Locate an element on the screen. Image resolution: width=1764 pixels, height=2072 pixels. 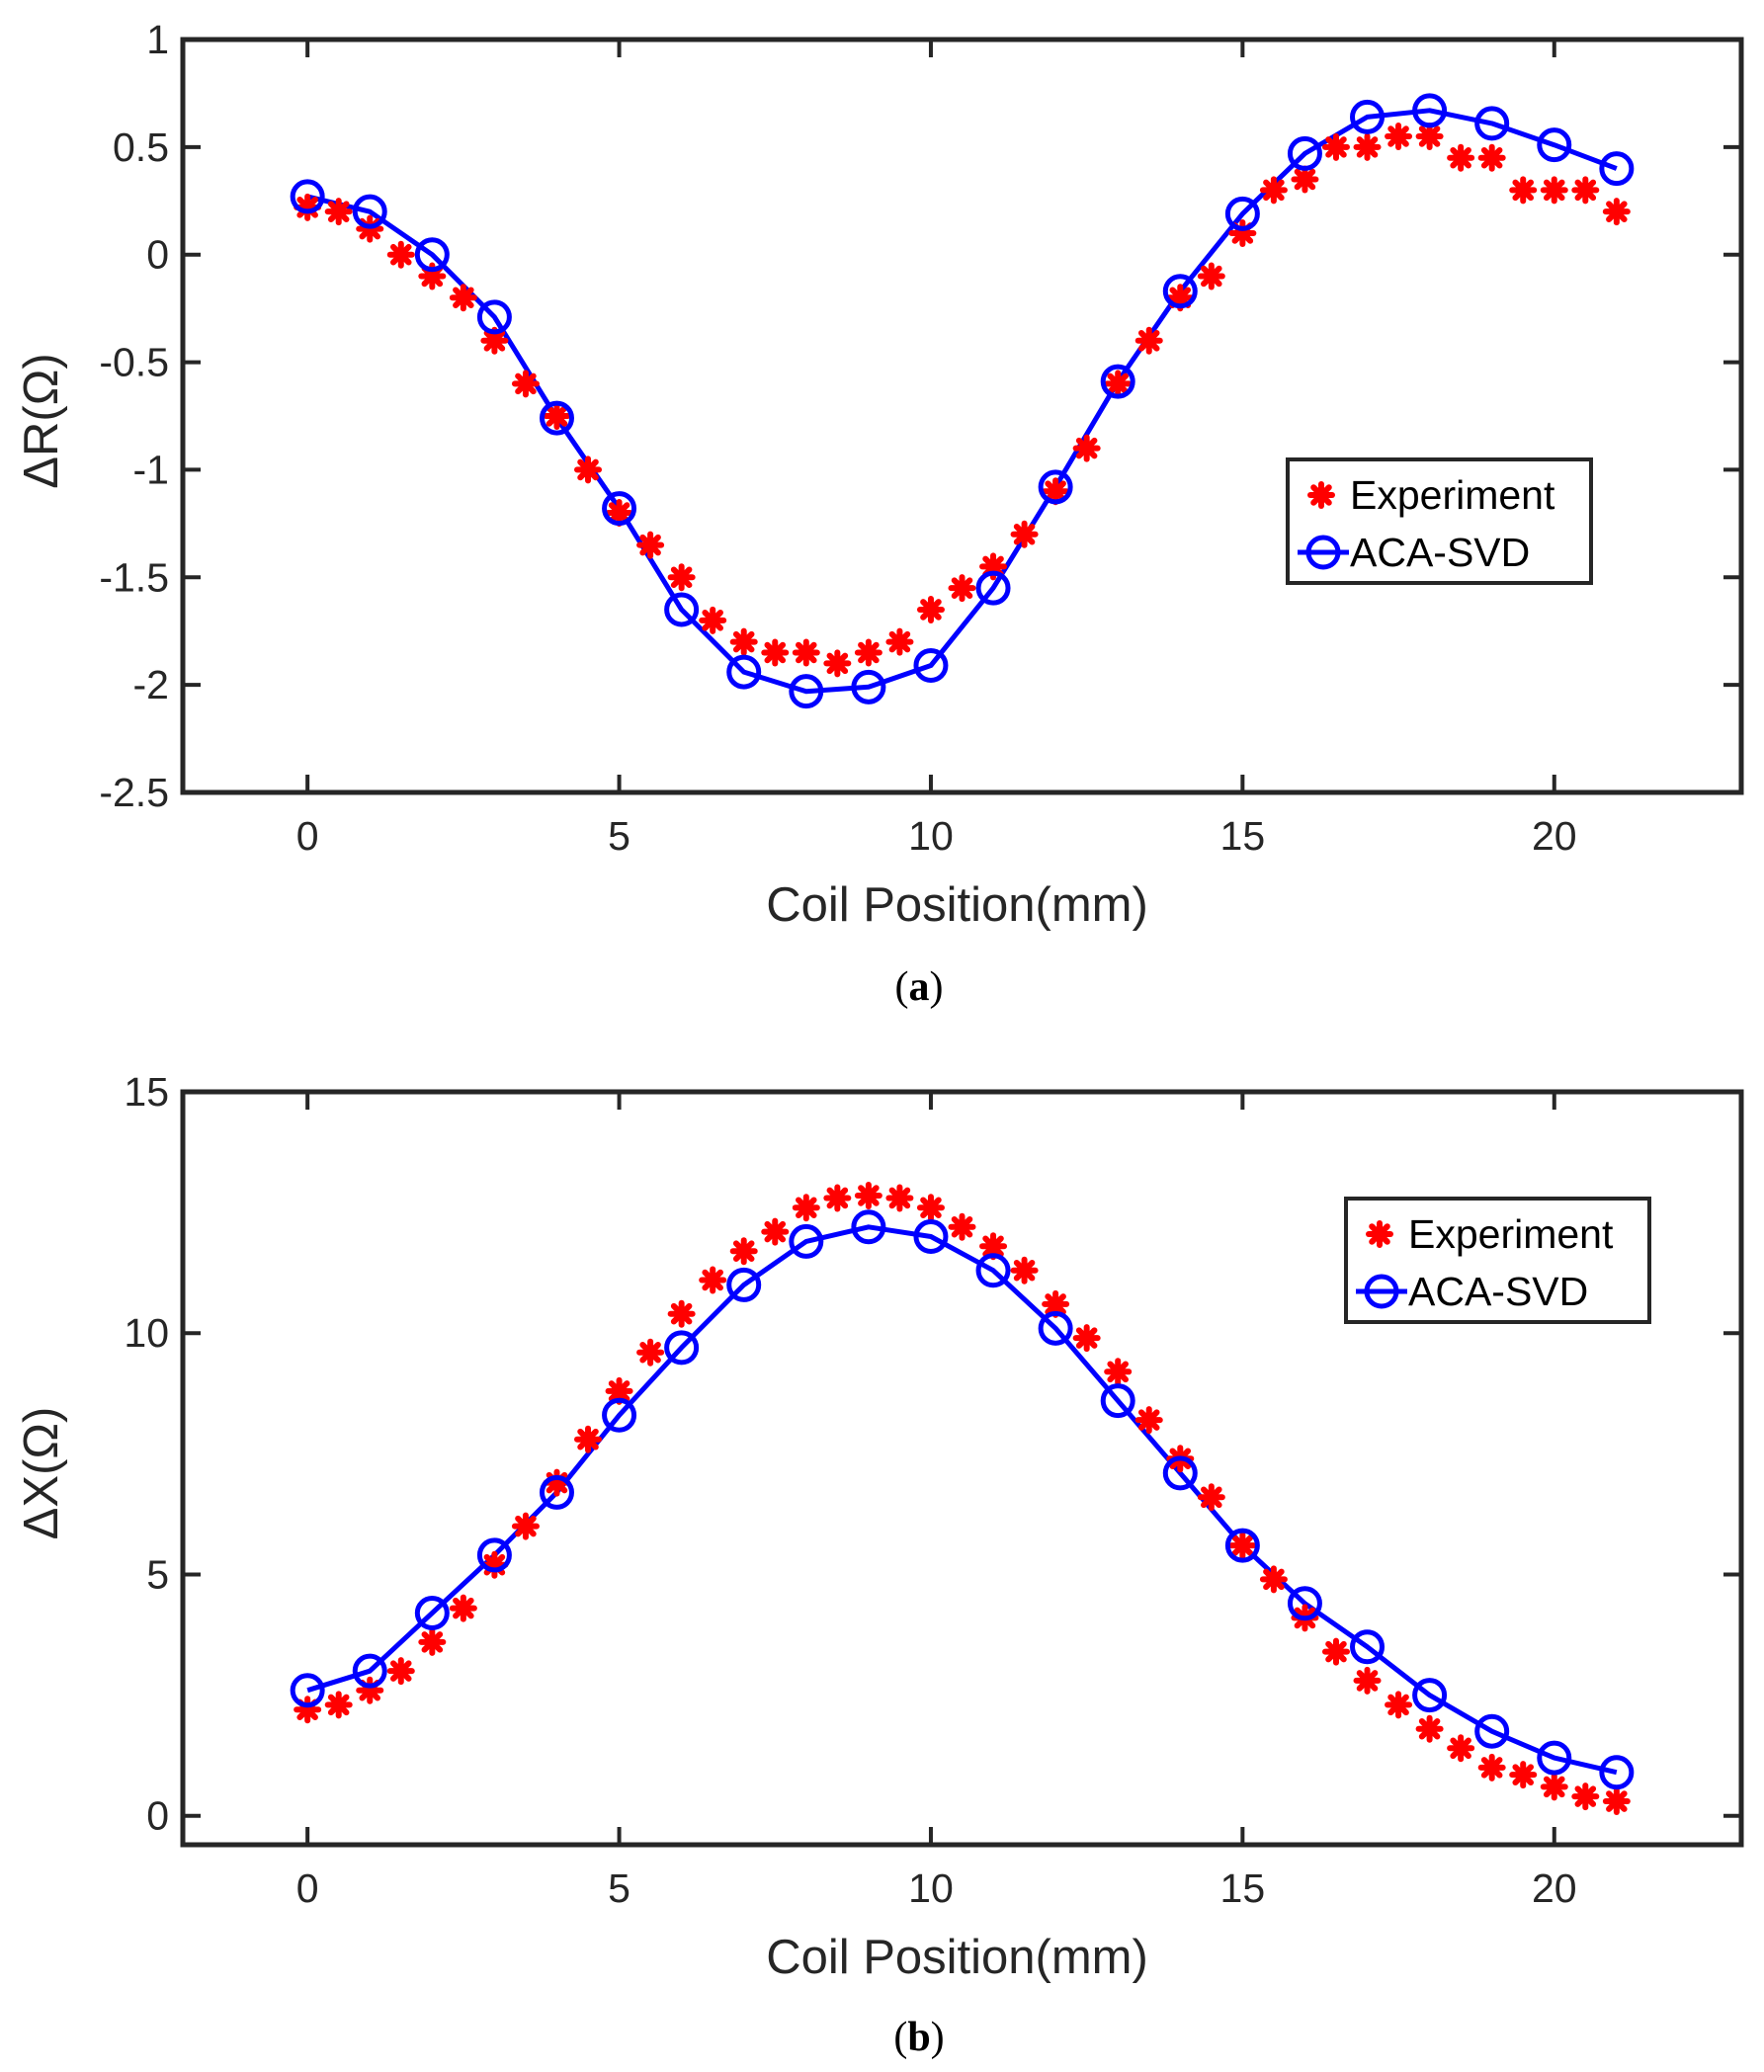
y-tick-label: 0 is located at coordinates (157, 1816).